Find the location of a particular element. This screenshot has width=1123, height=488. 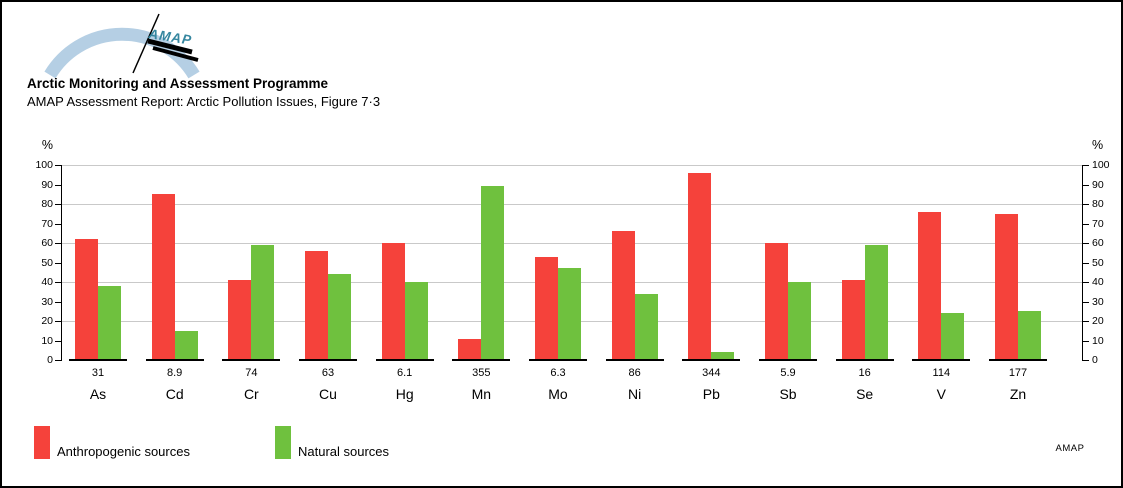

right-axis-label-20: 20 is located at coordinates (1098, 321).